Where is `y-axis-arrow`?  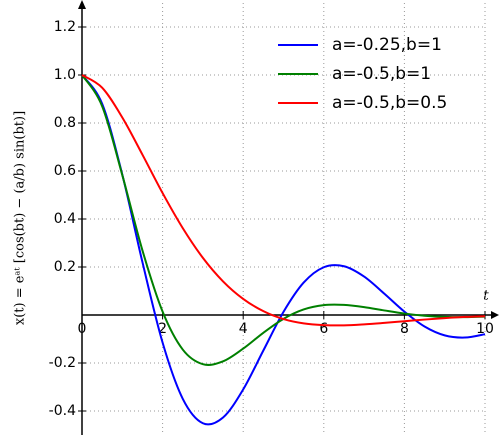
y-axis-arrow is located at coordinates (82, 4).